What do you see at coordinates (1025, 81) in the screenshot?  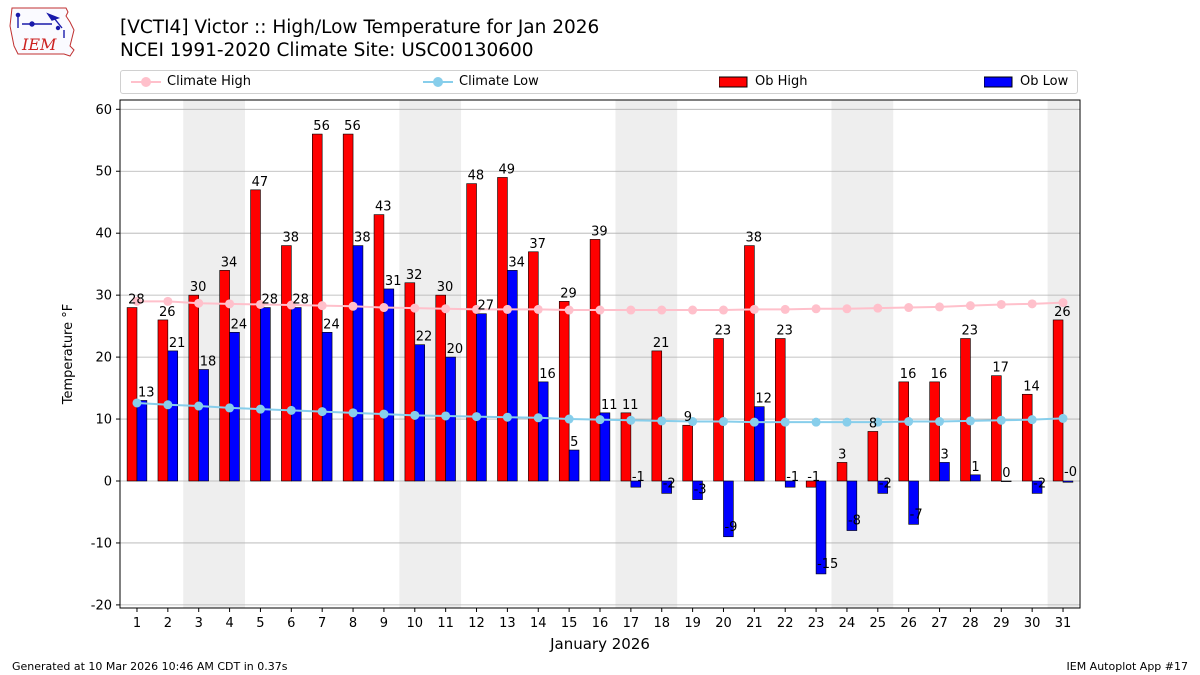 I see `legend-ob-low: Ob Low` at bounding box center [1025, 81].